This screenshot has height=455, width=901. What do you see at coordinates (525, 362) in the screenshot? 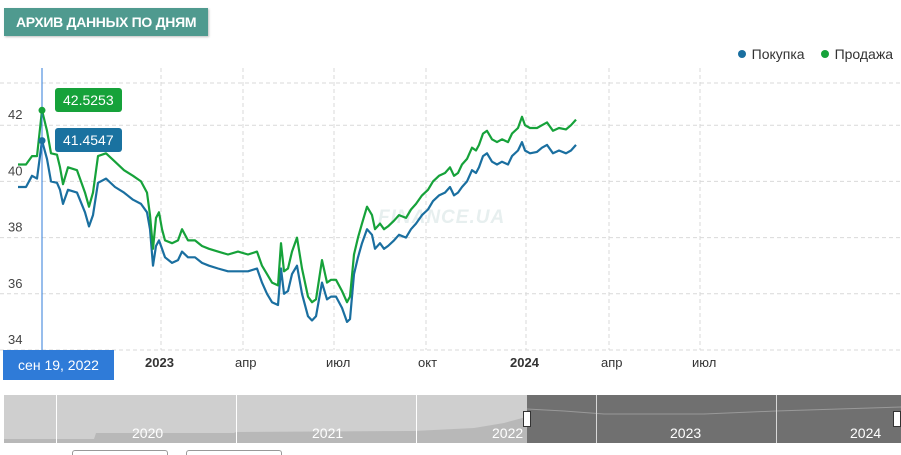
I see `x-tick-label: 2024` at bounding box center [525, 362].